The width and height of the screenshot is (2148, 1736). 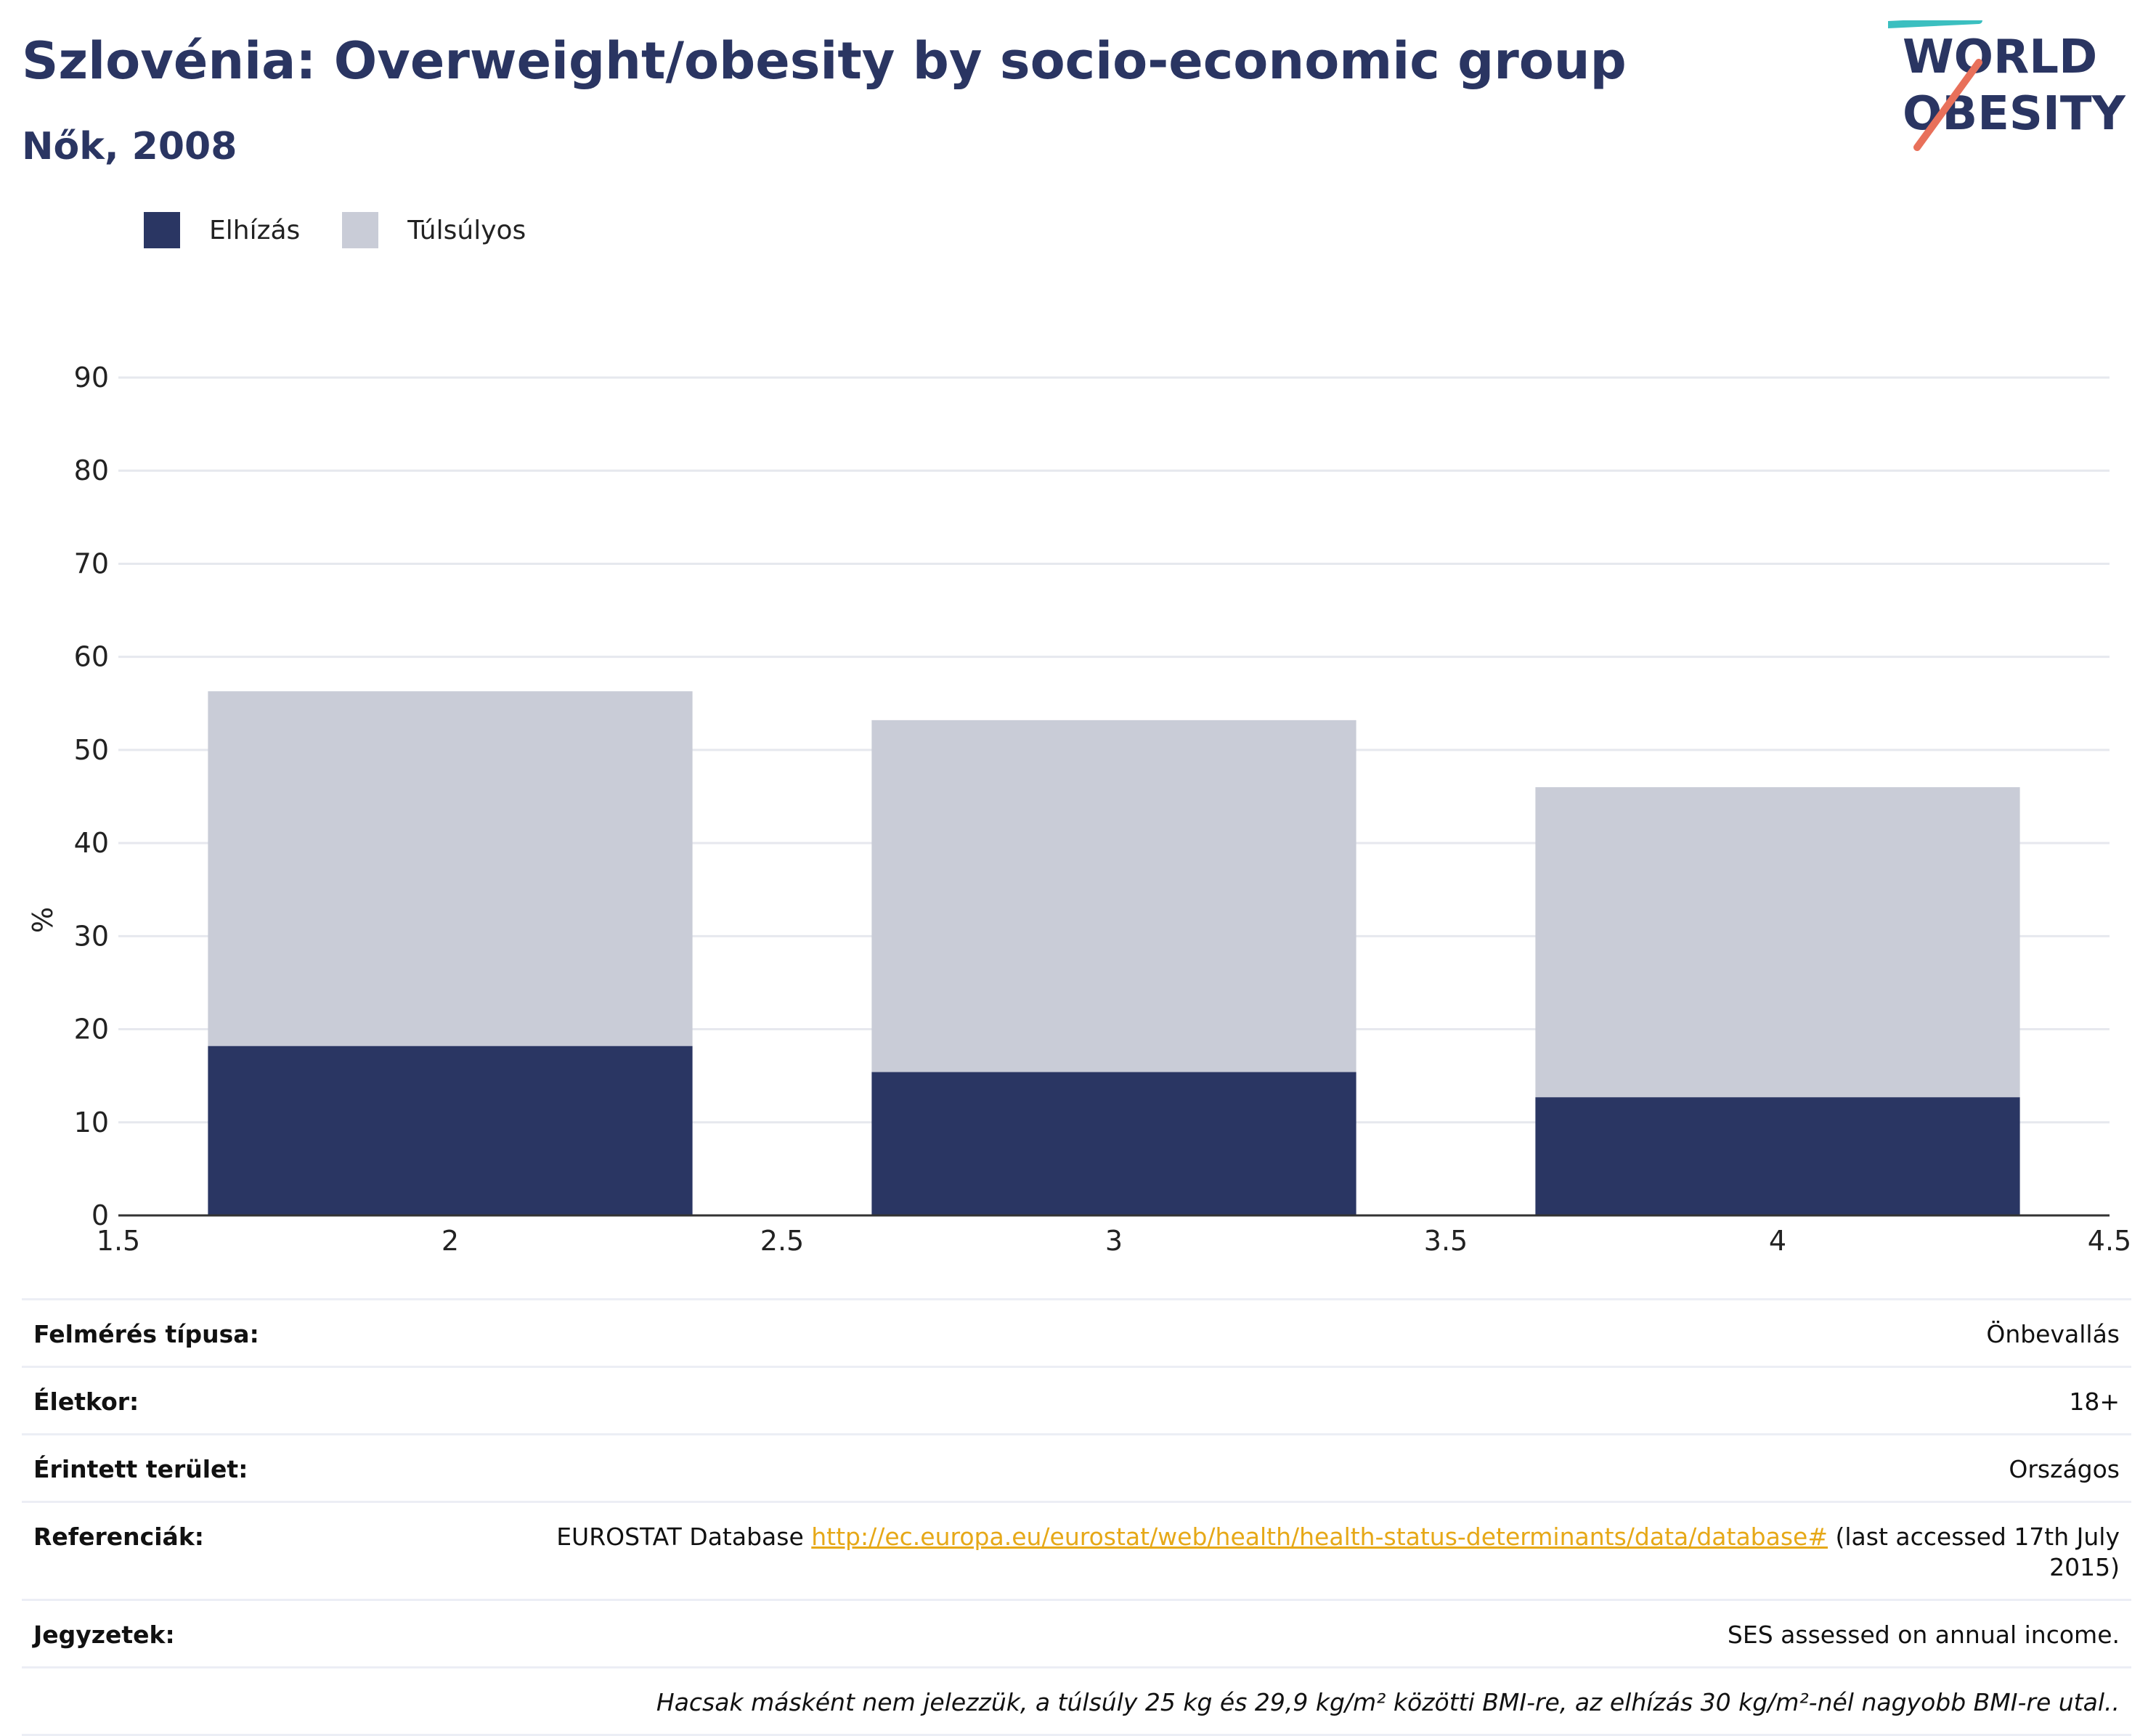 What do you see at coordinates (104, 1635) in the screenshot?
I see `notes-label: Jegyzetek:` at bounding box center [104, 1635].